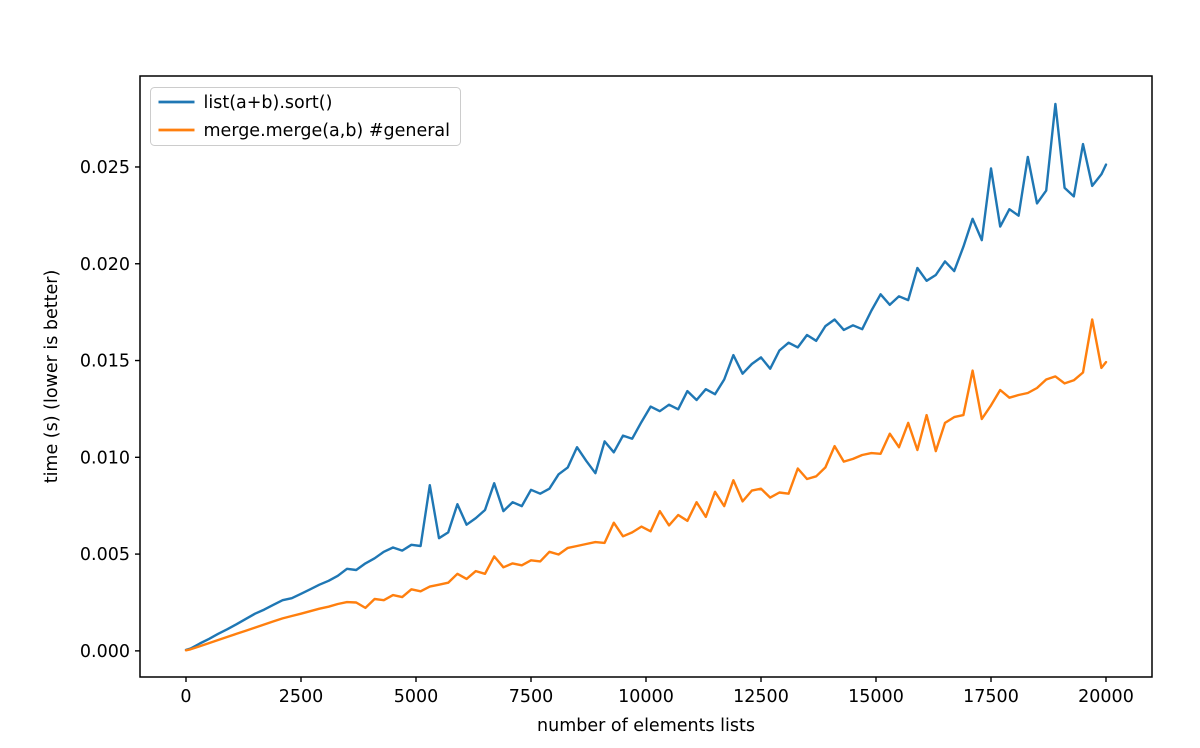 The height and width of the screenshot is (748, 1200). I want to click on x-tick-label: 5000, so click(416, 697).